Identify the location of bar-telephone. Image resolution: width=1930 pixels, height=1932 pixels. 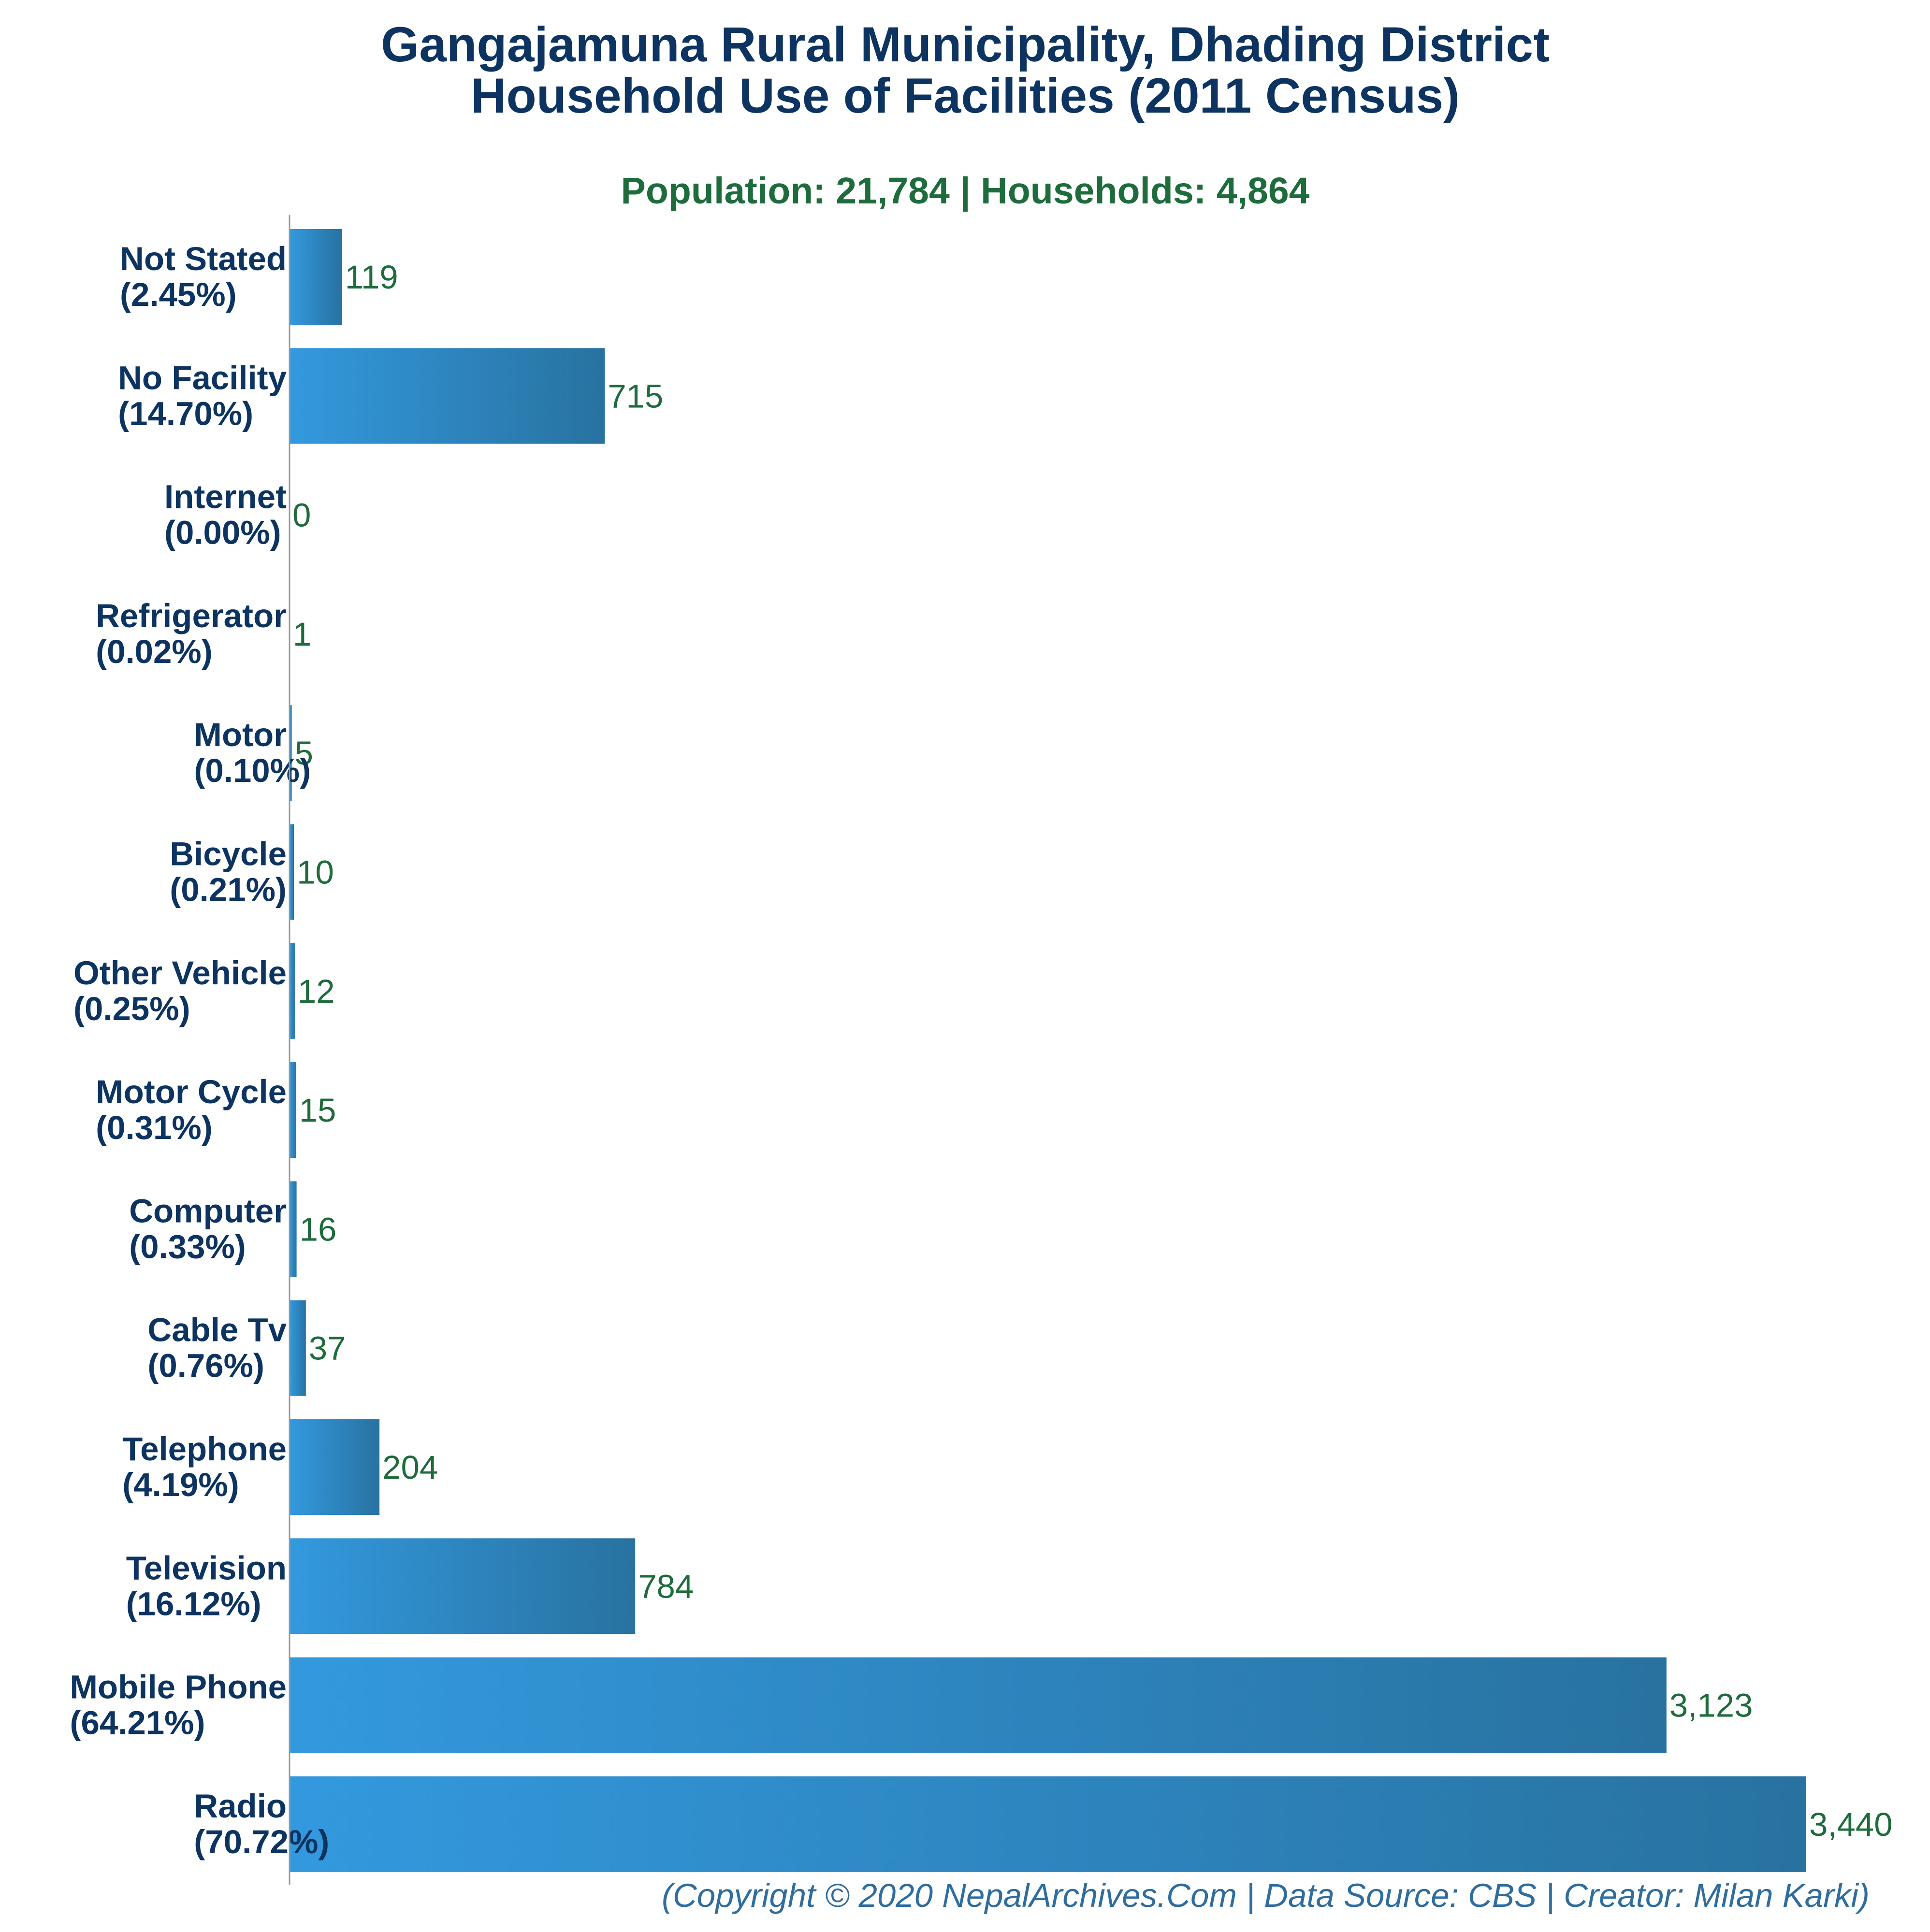
(335, 1467).